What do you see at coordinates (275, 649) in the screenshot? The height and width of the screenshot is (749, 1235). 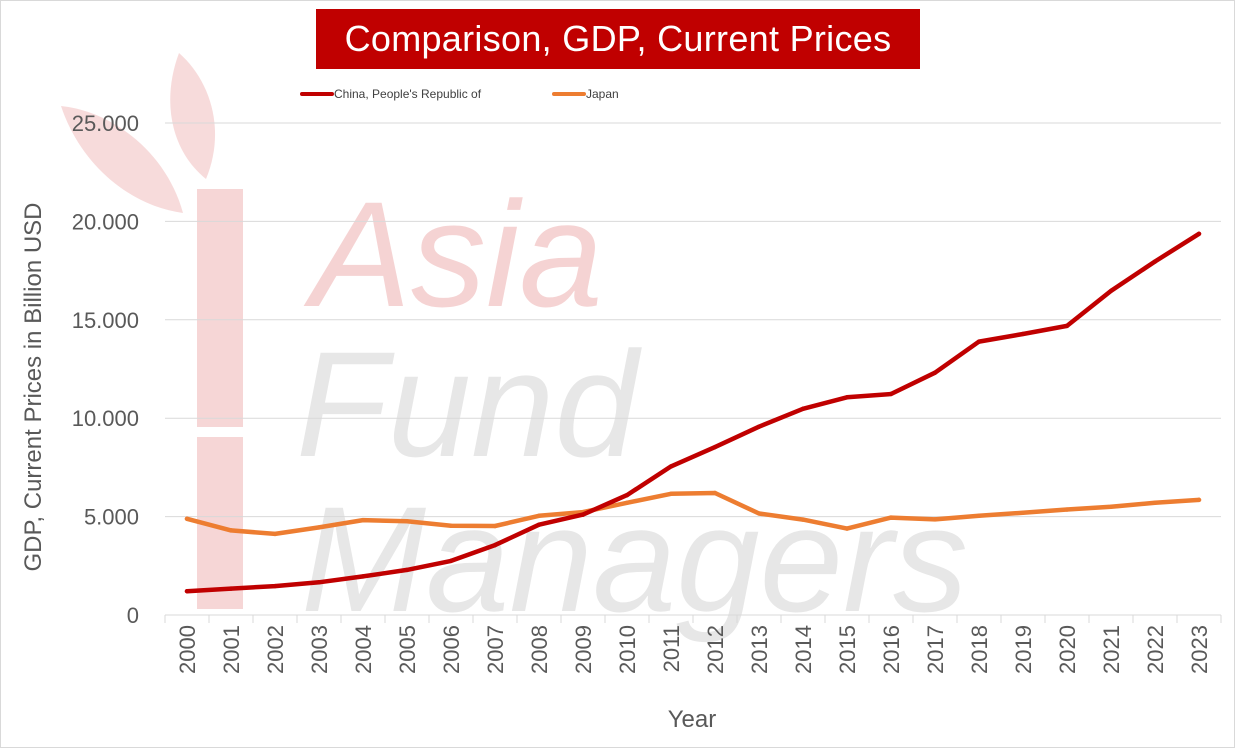 I see `x-tick-label: 2002` at bounding box center [275, 649].